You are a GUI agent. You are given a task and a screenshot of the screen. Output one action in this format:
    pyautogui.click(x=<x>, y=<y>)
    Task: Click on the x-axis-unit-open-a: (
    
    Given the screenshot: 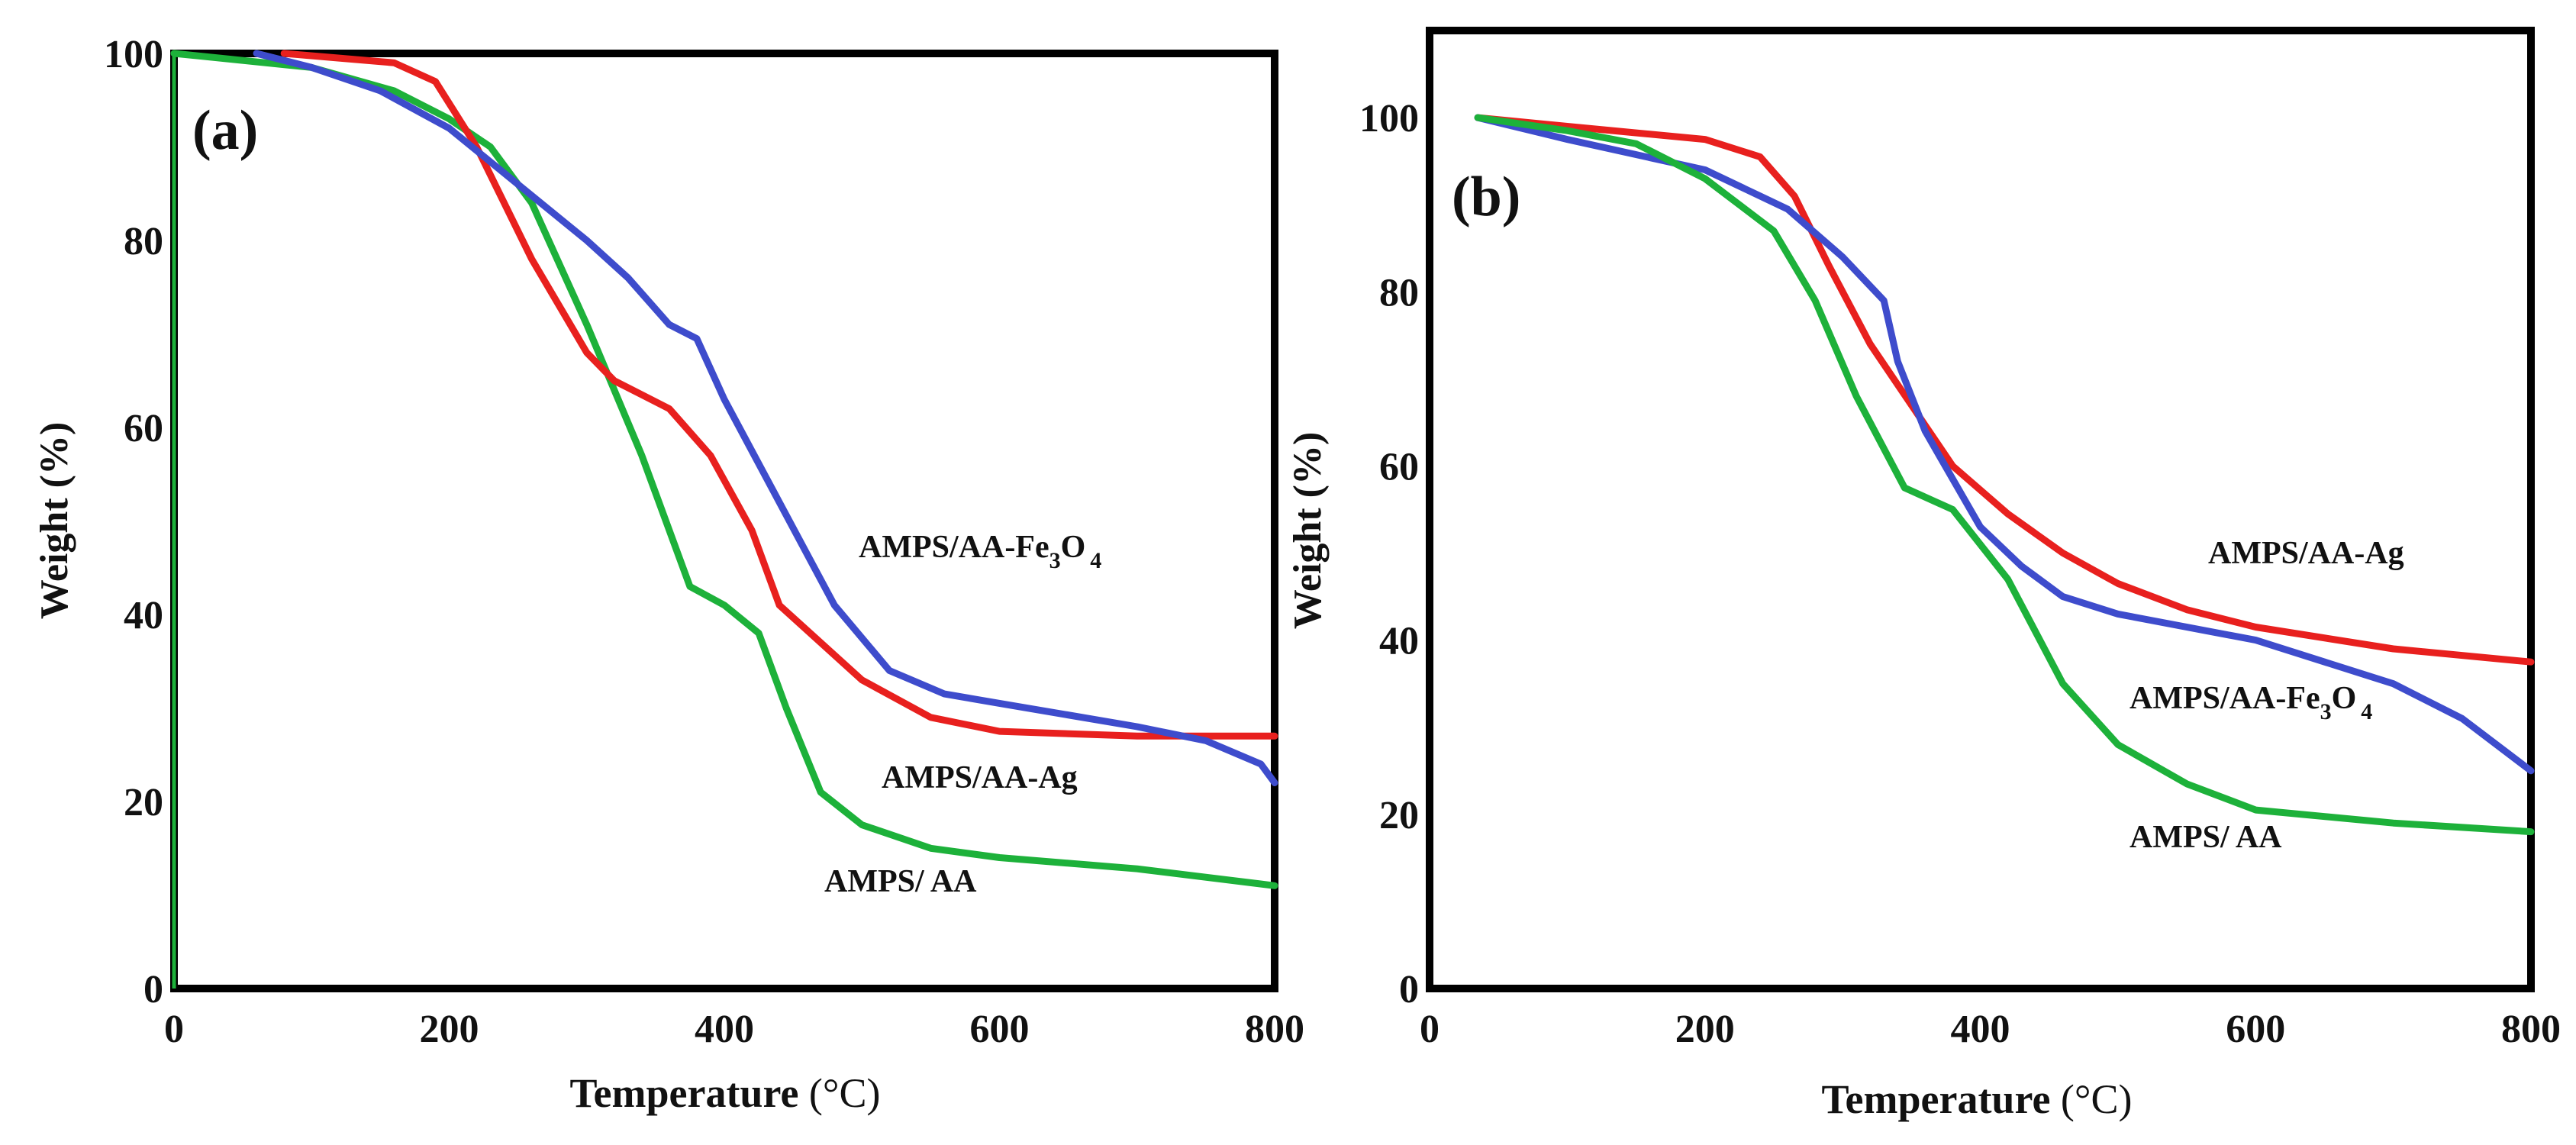 What is the action you would take?
    pyautogui.click(x=810, y=1093)
    